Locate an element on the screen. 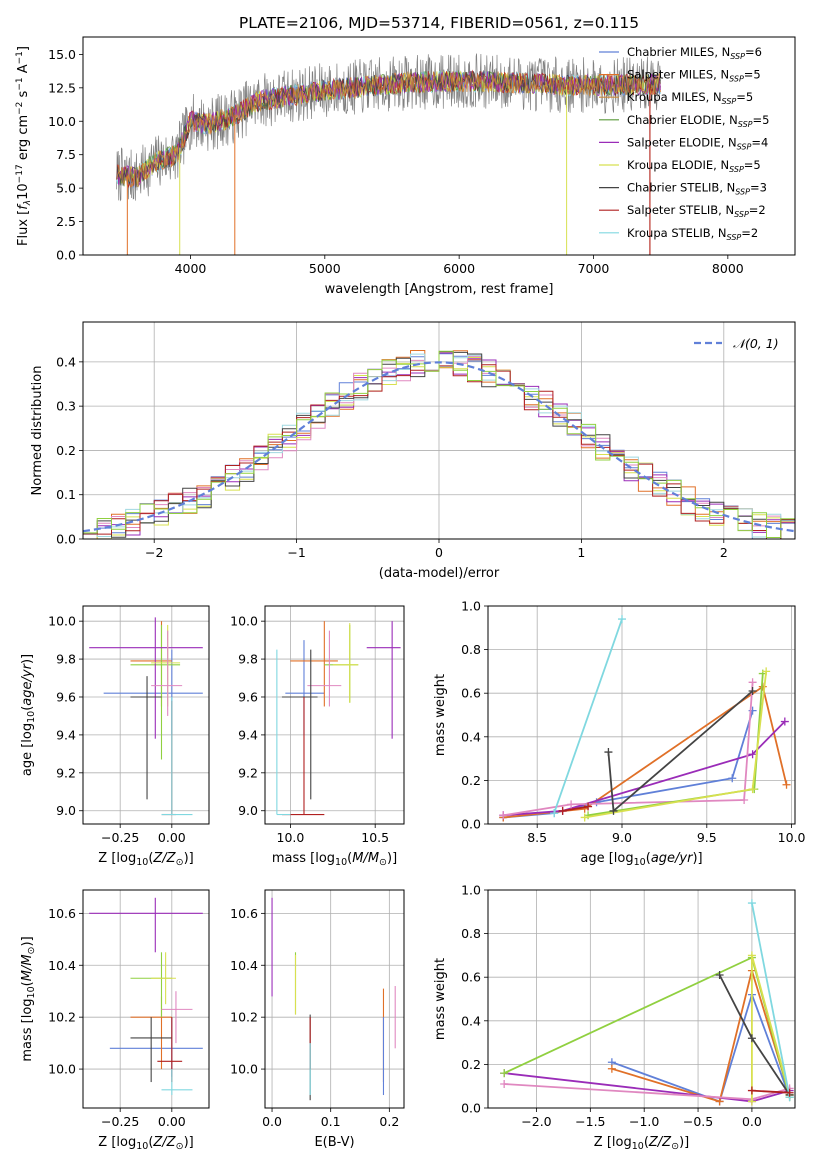 The width and height of the screenshot is (819, 1170). histogram-legend: 𝒩(0, 1) is located at coordinates (736, 343).